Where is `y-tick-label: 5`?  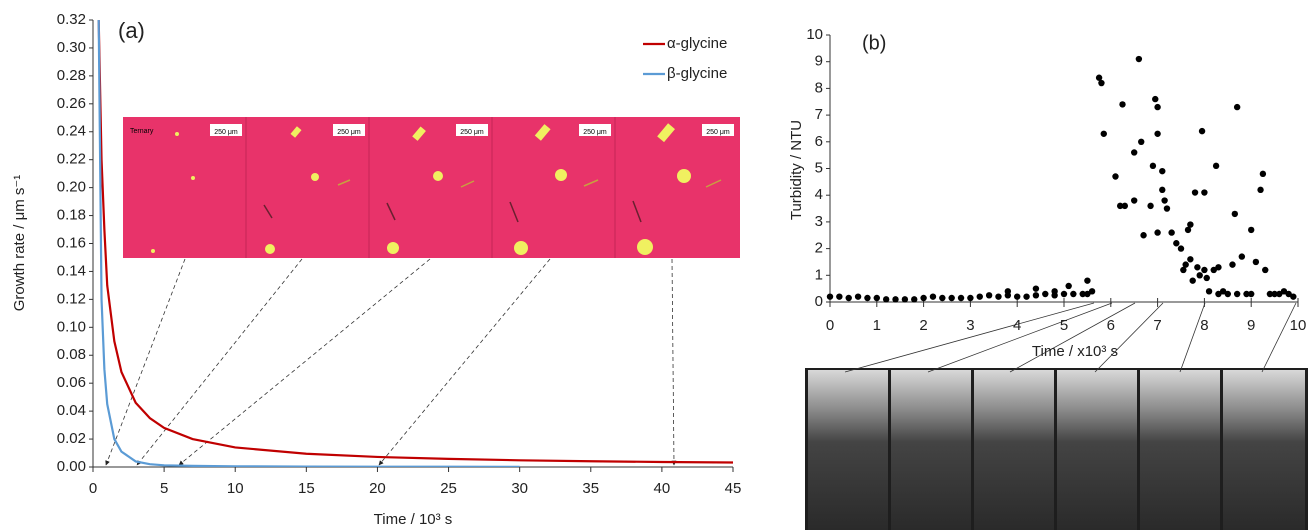
y-tick-label: 5 is located at coordinates (819, 167).